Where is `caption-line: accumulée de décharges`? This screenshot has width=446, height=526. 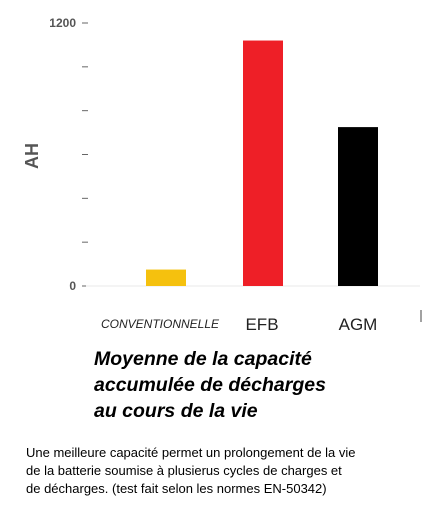 caption-line: accumulée de décharges is located at coordinates (210, 385).